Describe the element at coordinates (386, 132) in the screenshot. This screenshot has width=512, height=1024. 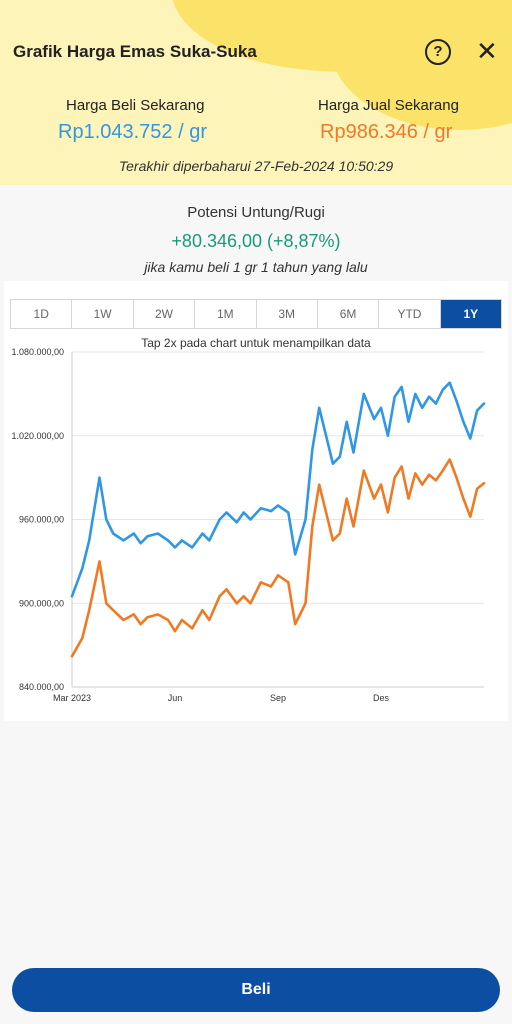
I see `sell-price-value: Rp986.346 / gr` at that location.